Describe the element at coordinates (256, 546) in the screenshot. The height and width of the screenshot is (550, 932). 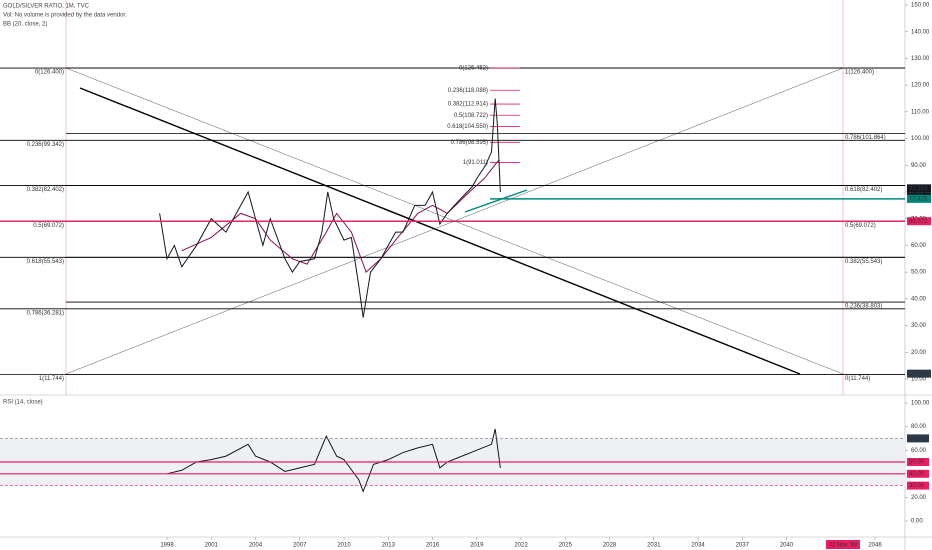
I see `x-tick-label: 2004` at that location.